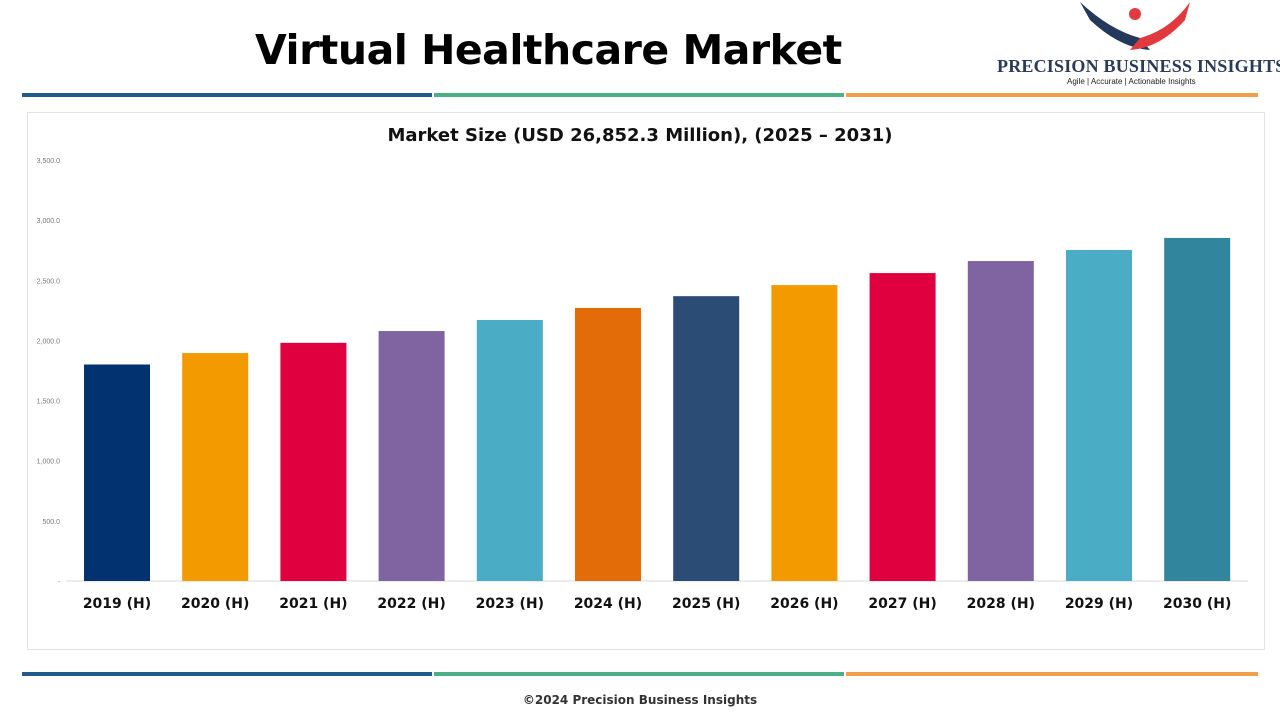 The height and width of the screenshot is (720, 1280). I want to click on x-tick-label: 2023 (H), so click(510, 604).